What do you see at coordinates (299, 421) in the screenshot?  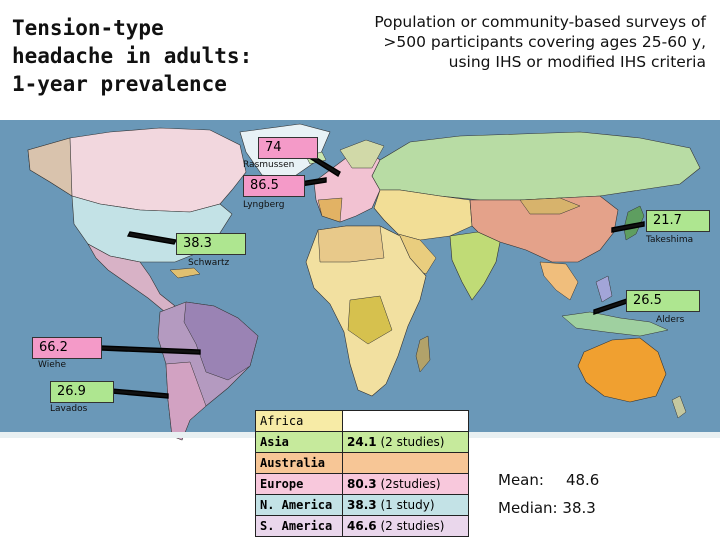 I see `region-name: Africa` at bounding box center [299, 421].